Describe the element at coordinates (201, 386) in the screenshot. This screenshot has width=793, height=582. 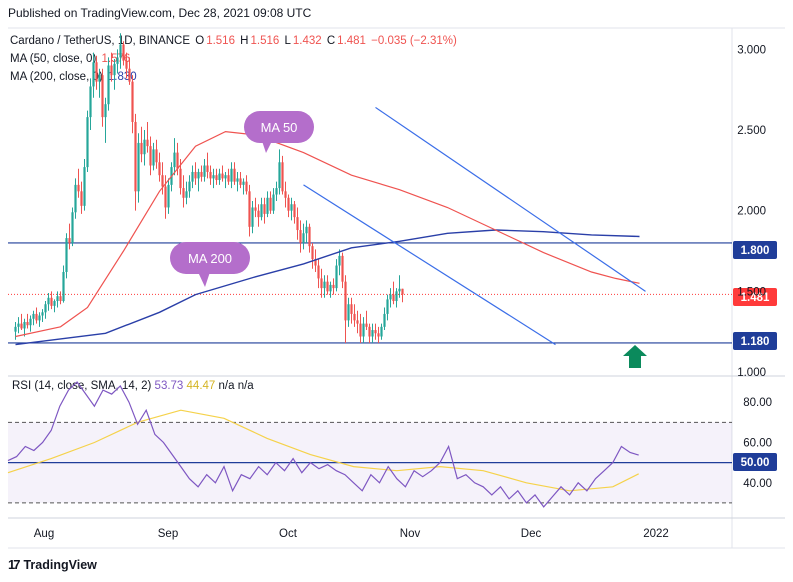
I see `rsi-sma-value: 44.47` at that location.